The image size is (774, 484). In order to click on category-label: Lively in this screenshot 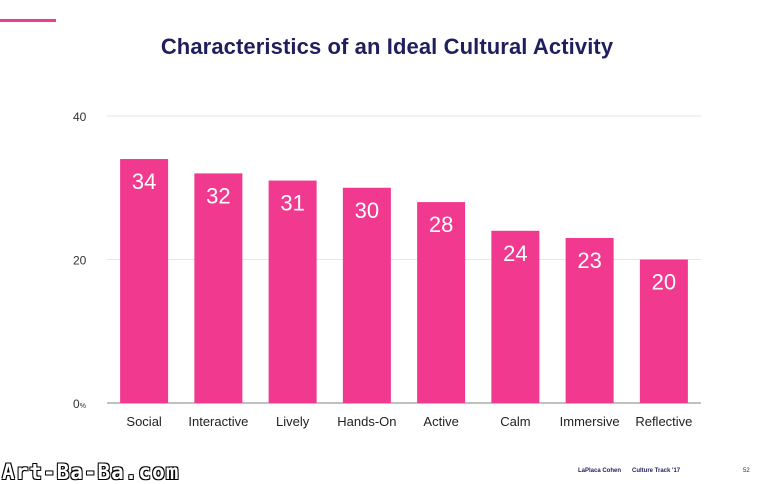, I will do `click(293, 421)`.